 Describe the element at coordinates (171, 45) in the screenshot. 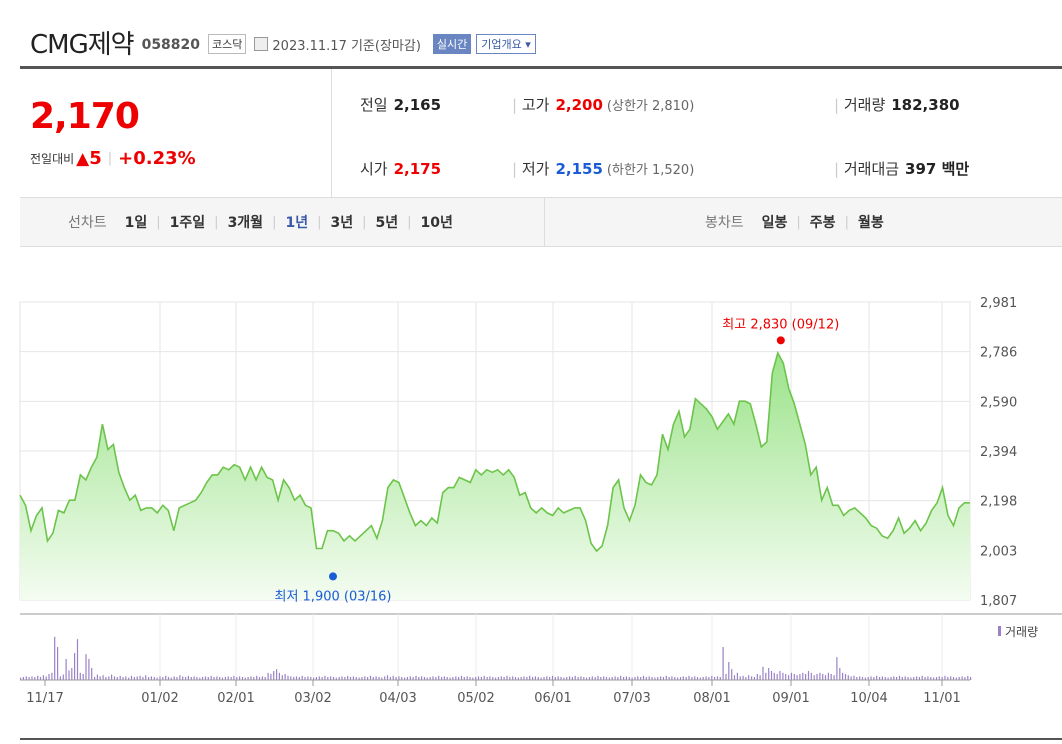

I see `stock-code: 058820` at that location.